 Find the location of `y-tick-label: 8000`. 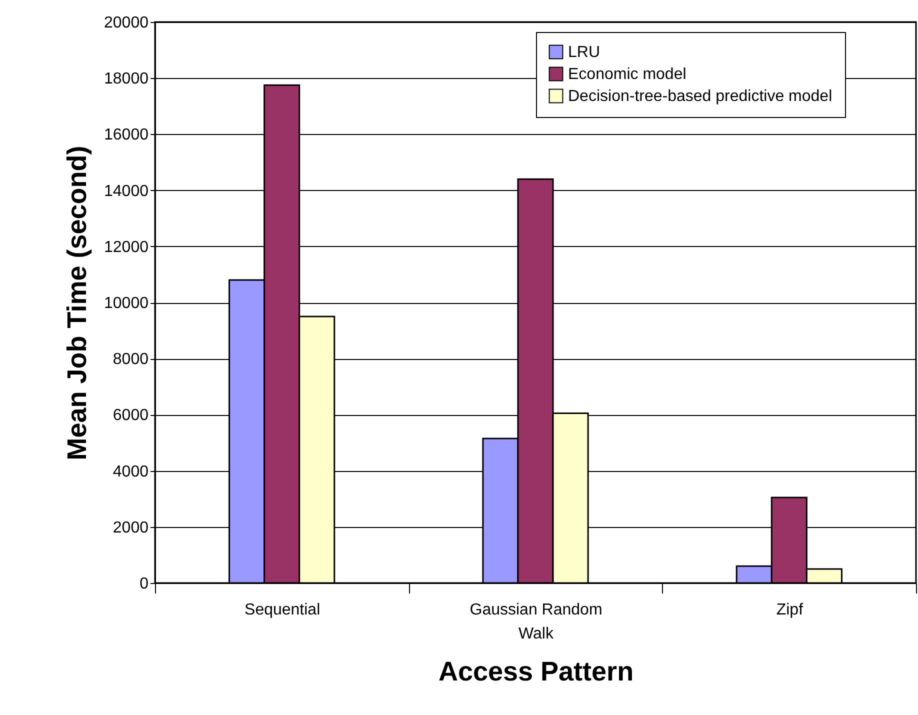

y-tick-label: 8000 is located at coordinates (130, 359).